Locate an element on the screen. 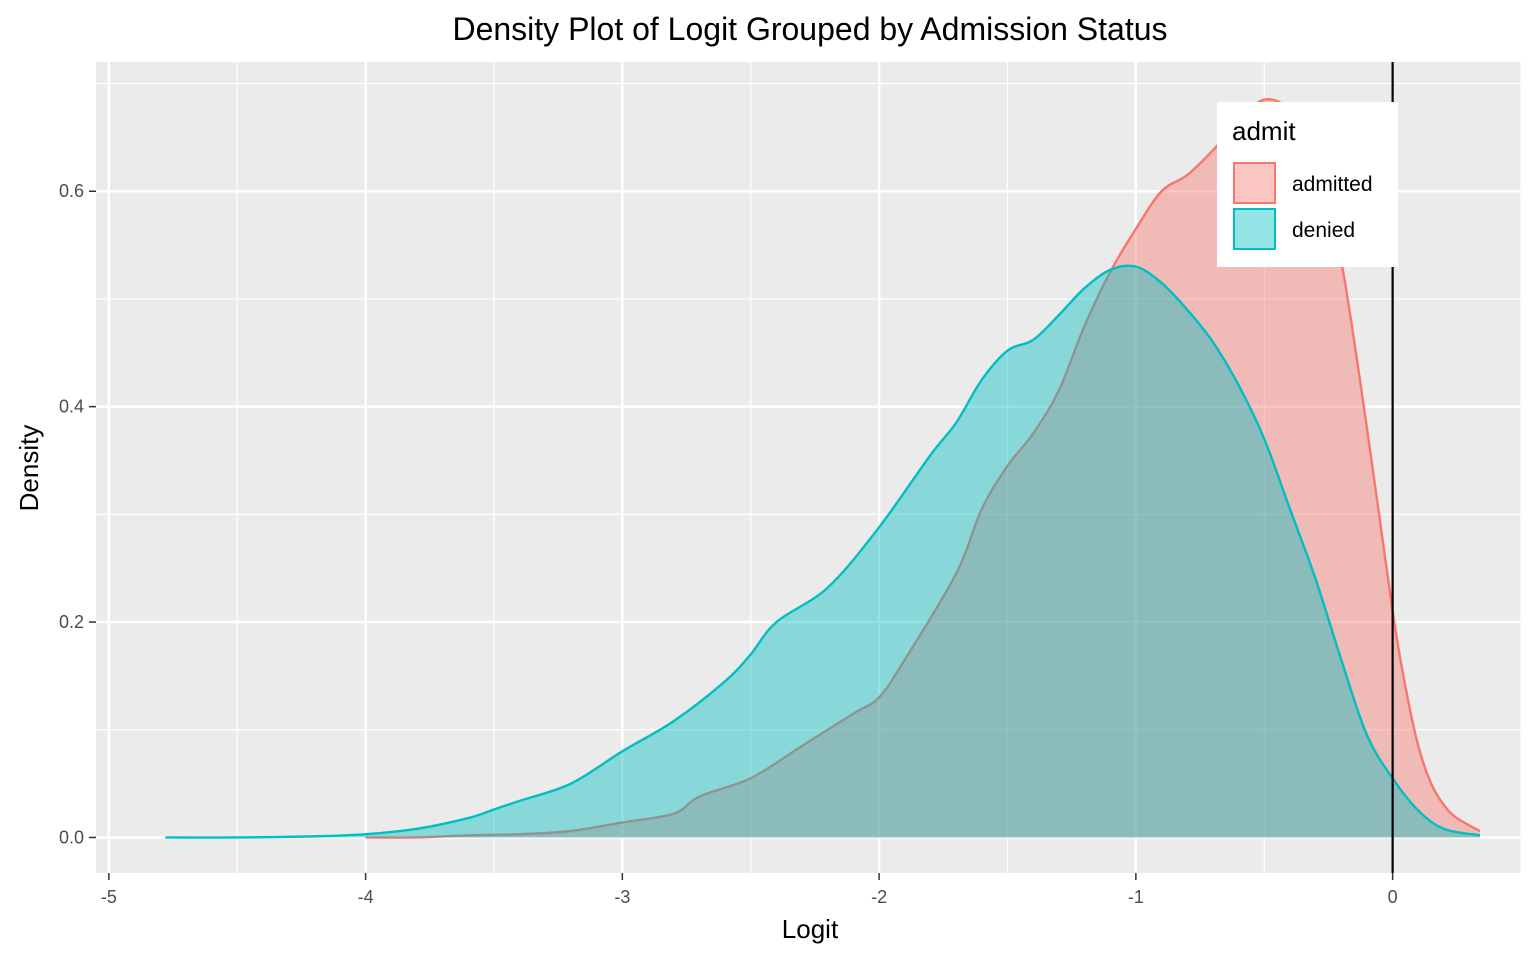  x-axis-ticks: -5 -4 -3 -2 -1 0 is located at coordinates (749, 890).